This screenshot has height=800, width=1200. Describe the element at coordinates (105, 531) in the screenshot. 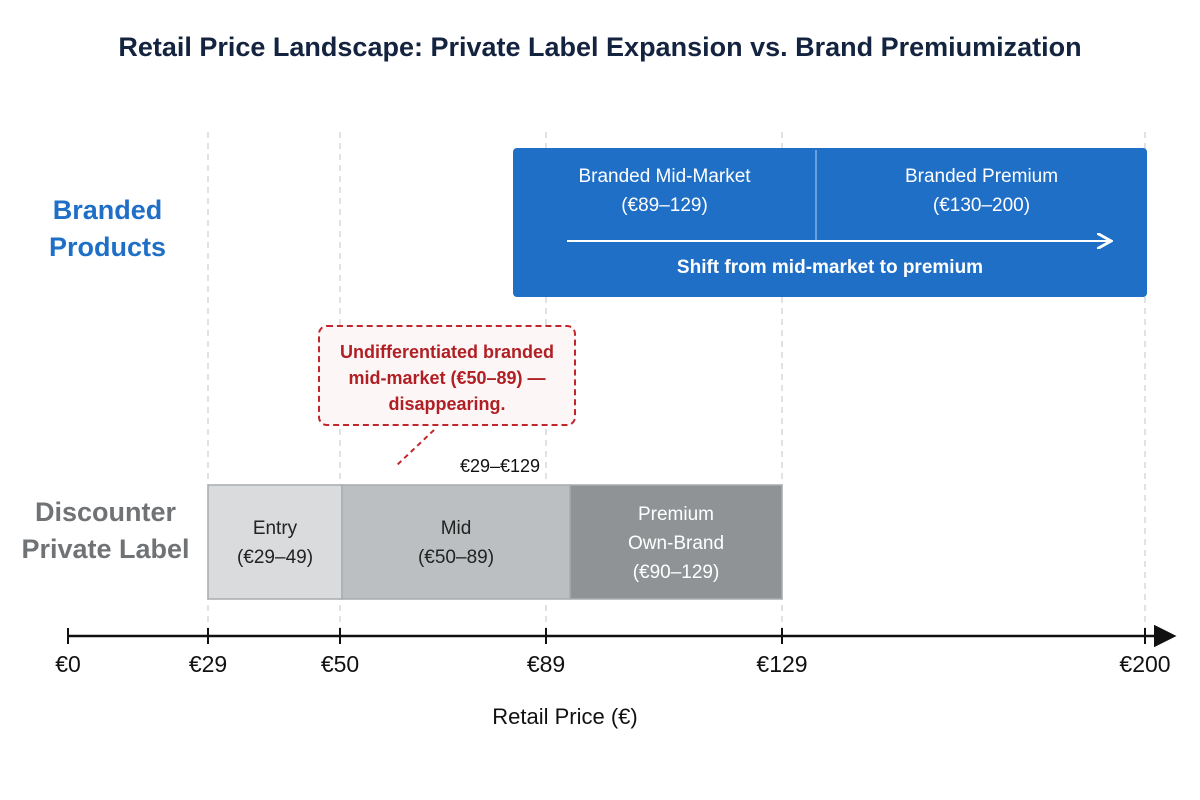

I see `row-label-private-label: Discounter Private Label` at that location.